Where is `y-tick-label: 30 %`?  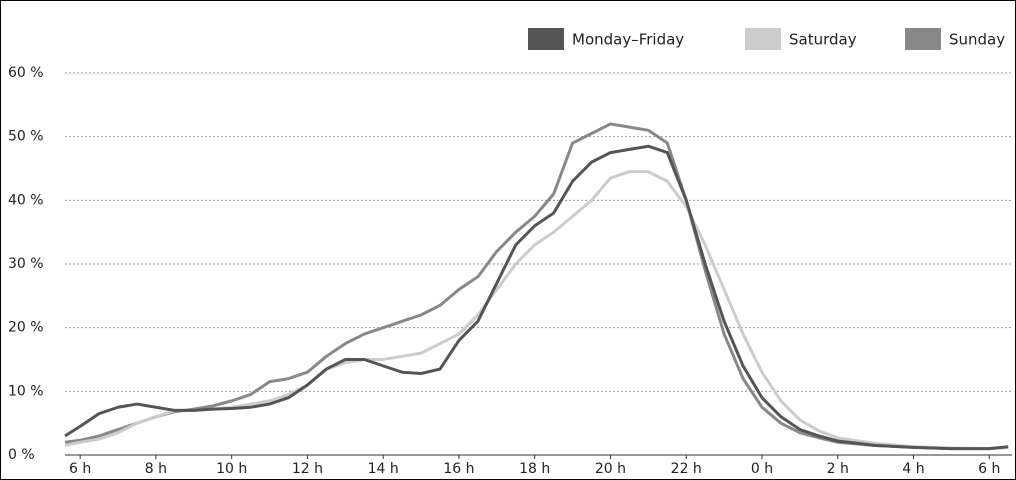 y-tick-label: 30 % is located at coordinates (26, 264).